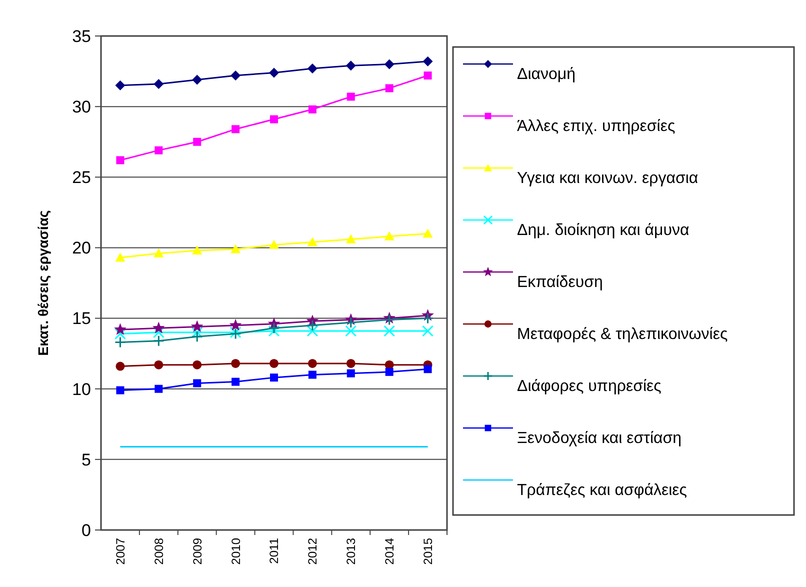 This screenshot has width=806, height=587. What do you see at coordinates (589, 386) in the screenshot?
I see `legend-label: Διάφορες υπηρεσίες` at bounding box center [589, 386].